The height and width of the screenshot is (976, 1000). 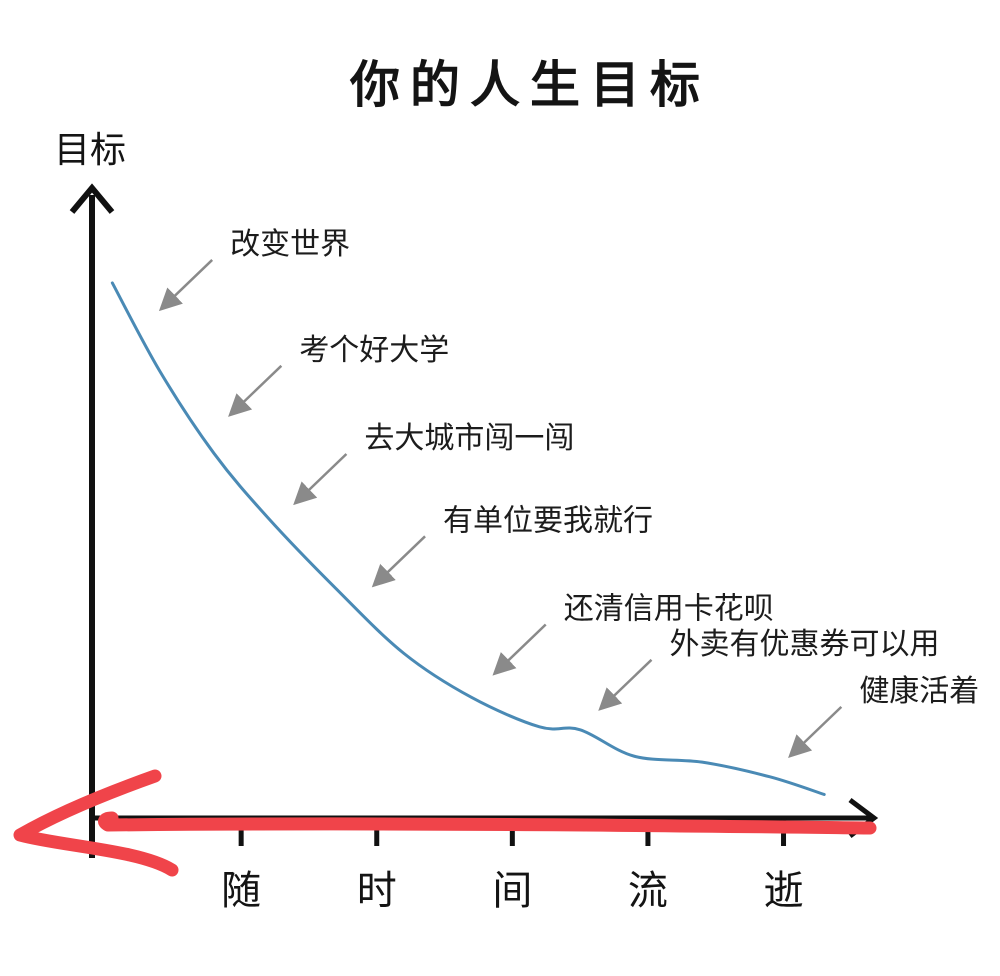 What do you see at coordinates (804, 644) in the screenshot?
I see `annotation-label: 外卖有优惠券可以用` at bounding box center [804, 644].